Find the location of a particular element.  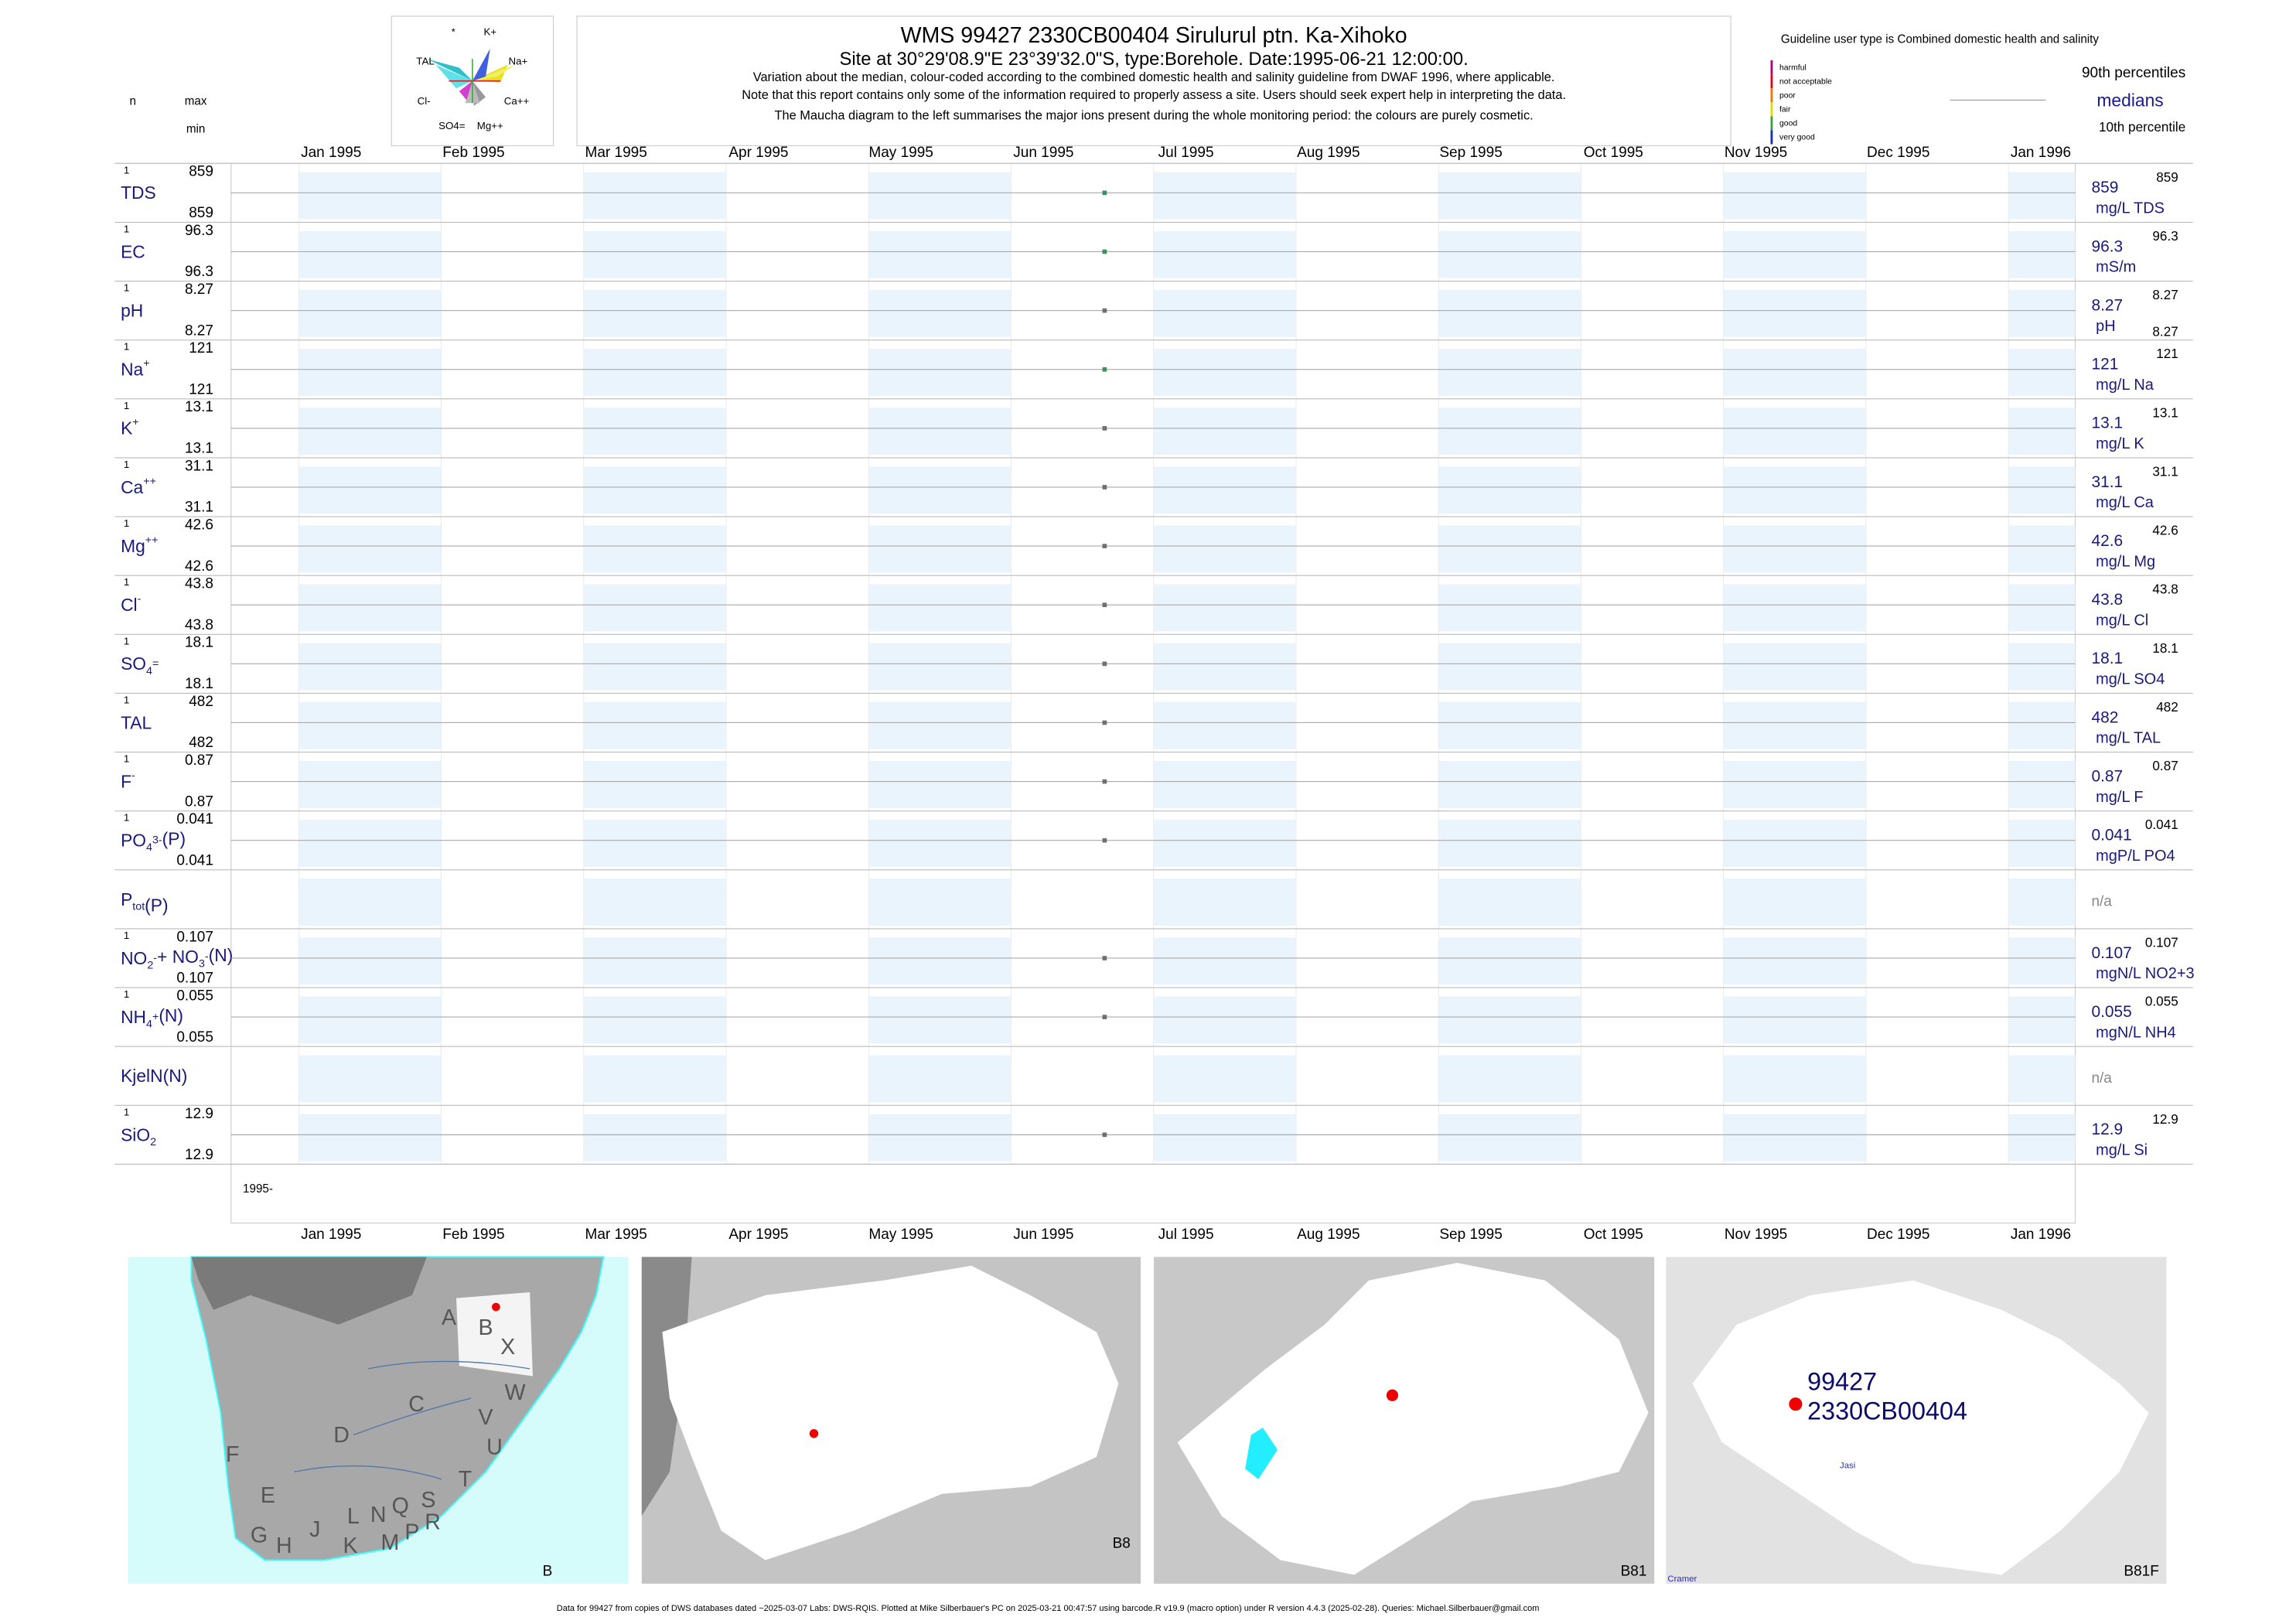

map-name: B8 is located at coordinates (1122, 1543).